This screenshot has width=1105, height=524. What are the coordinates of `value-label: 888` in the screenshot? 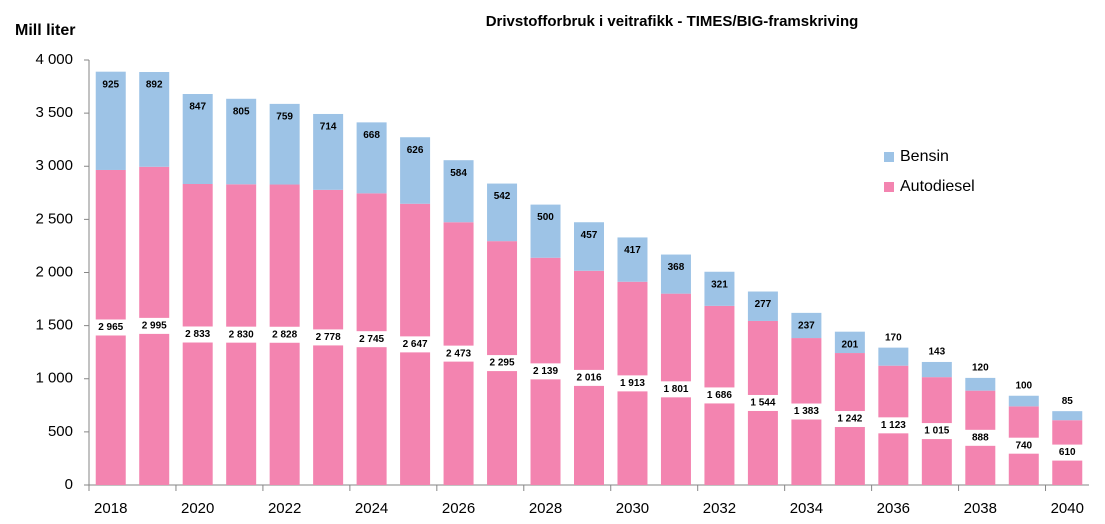 It's located at (980, 437).